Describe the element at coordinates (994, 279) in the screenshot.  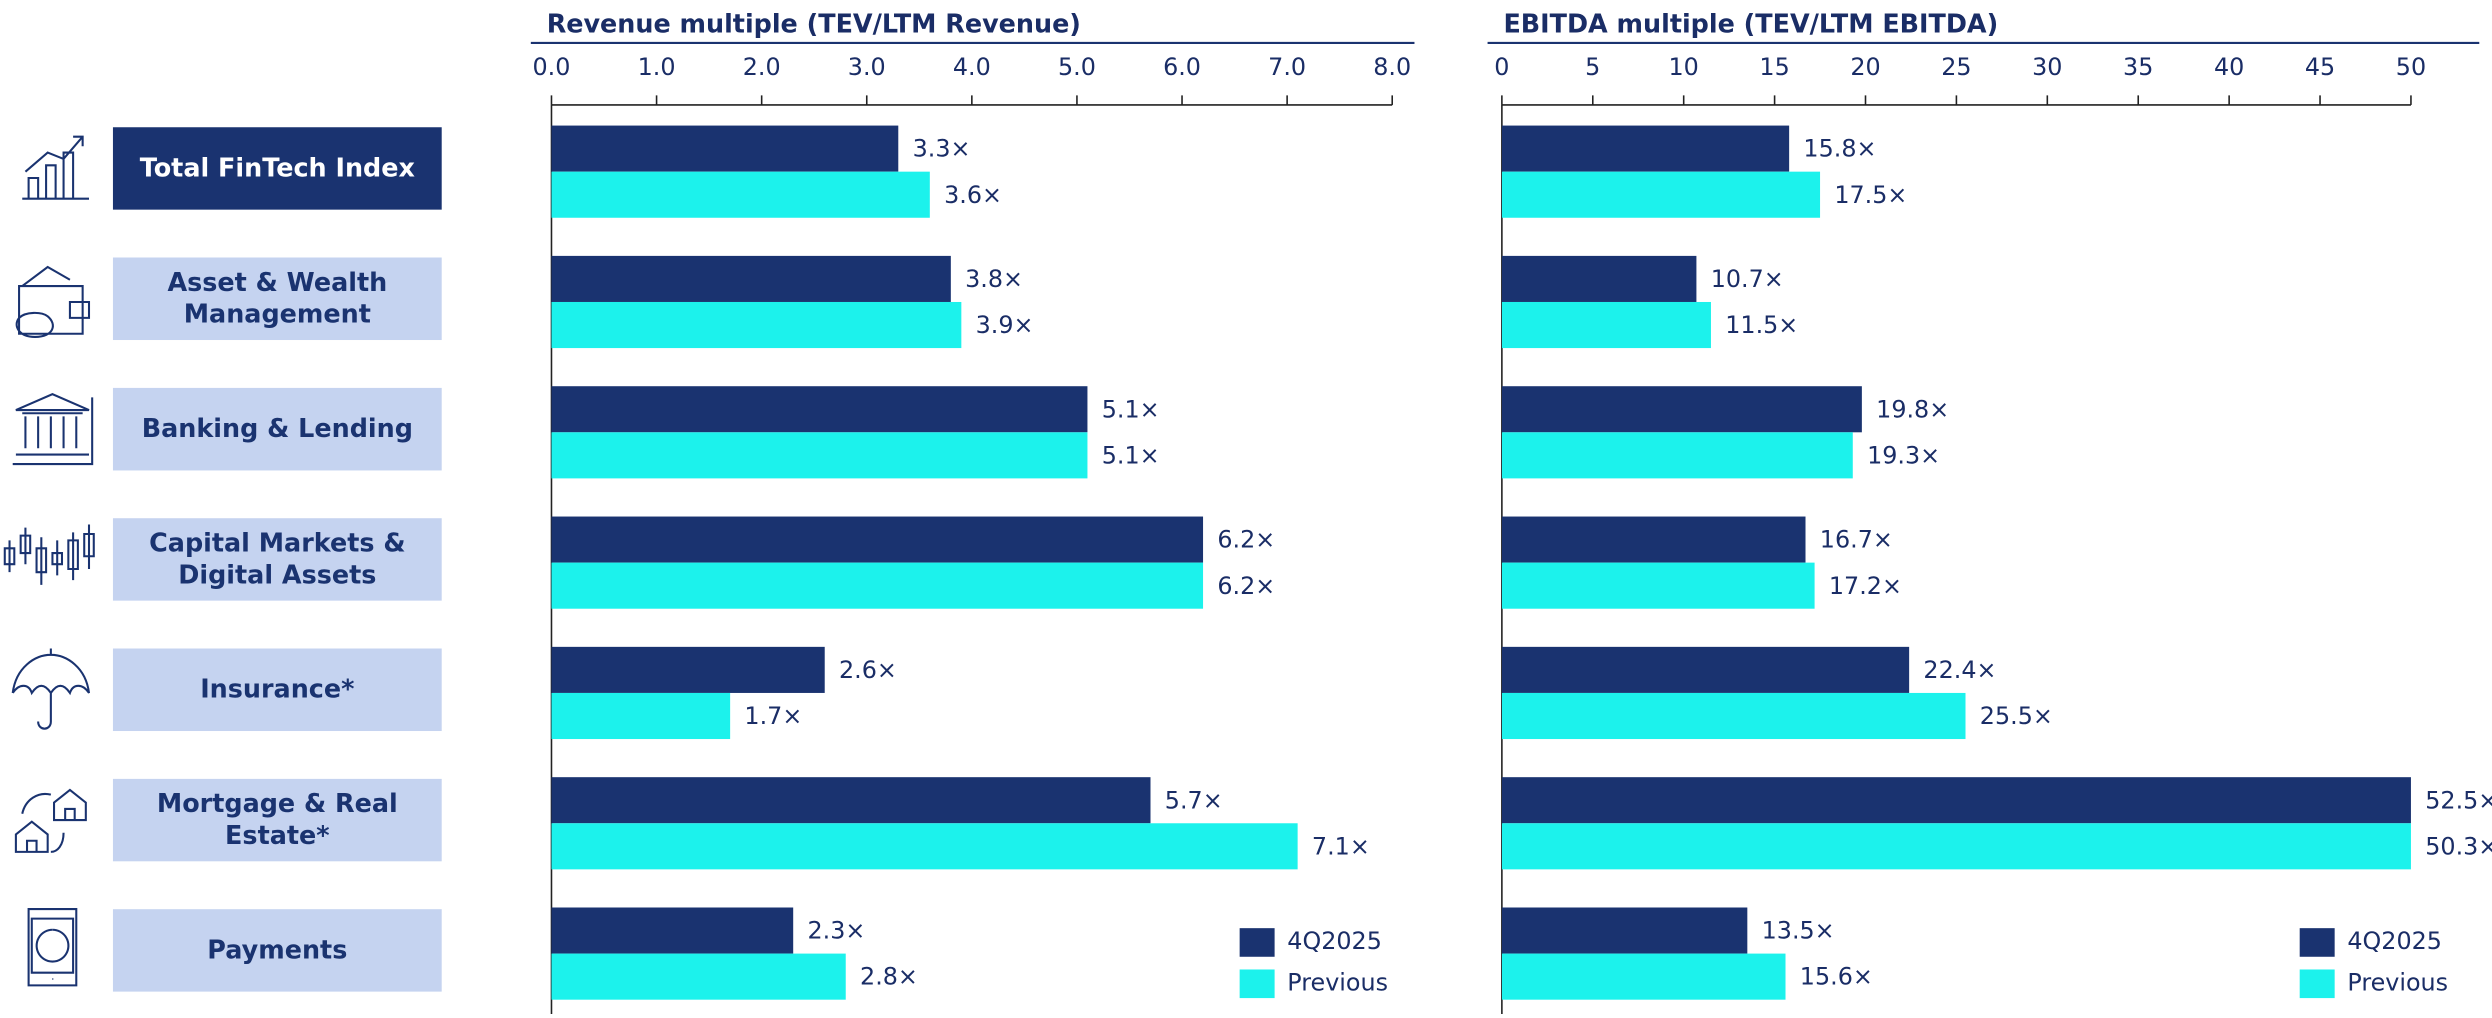
I see `value-label: 3.8×` at that location.